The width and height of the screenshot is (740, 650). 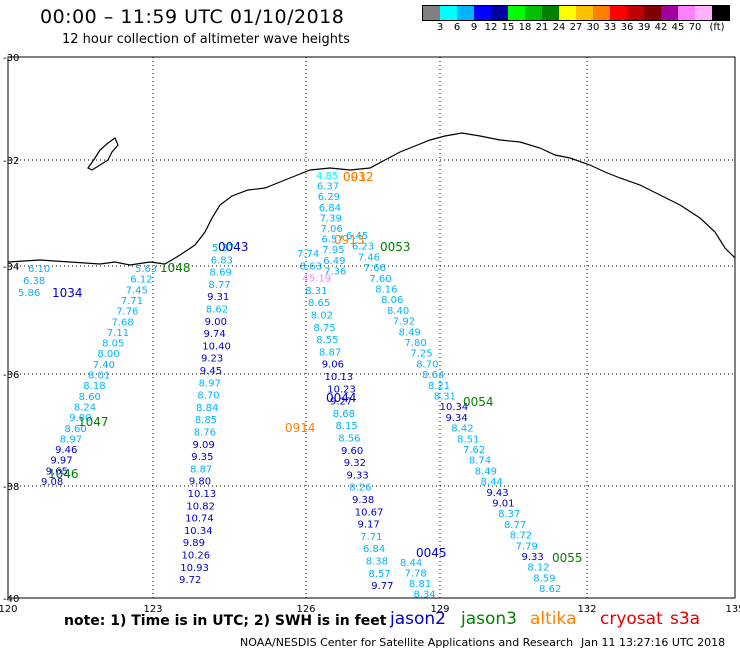 I want to click on legend-tick: 33, so click(x=610, y=27).